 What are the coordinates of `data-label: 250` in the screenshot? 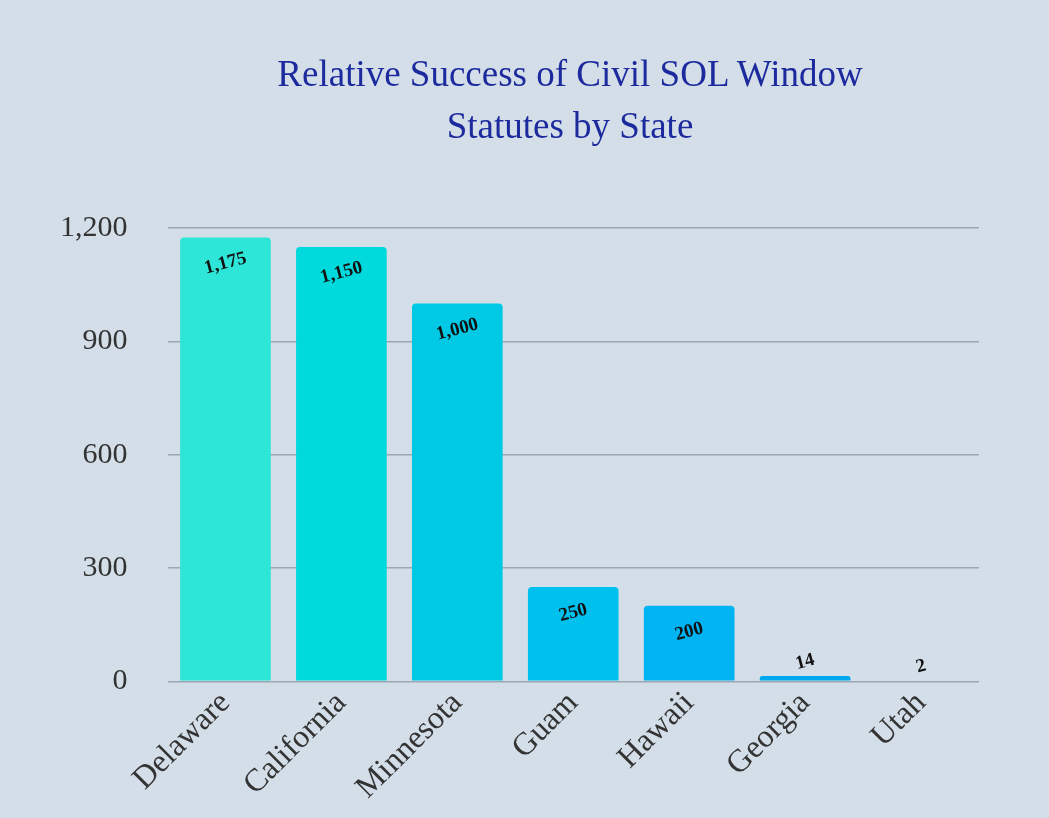 It's located at (573, 611).